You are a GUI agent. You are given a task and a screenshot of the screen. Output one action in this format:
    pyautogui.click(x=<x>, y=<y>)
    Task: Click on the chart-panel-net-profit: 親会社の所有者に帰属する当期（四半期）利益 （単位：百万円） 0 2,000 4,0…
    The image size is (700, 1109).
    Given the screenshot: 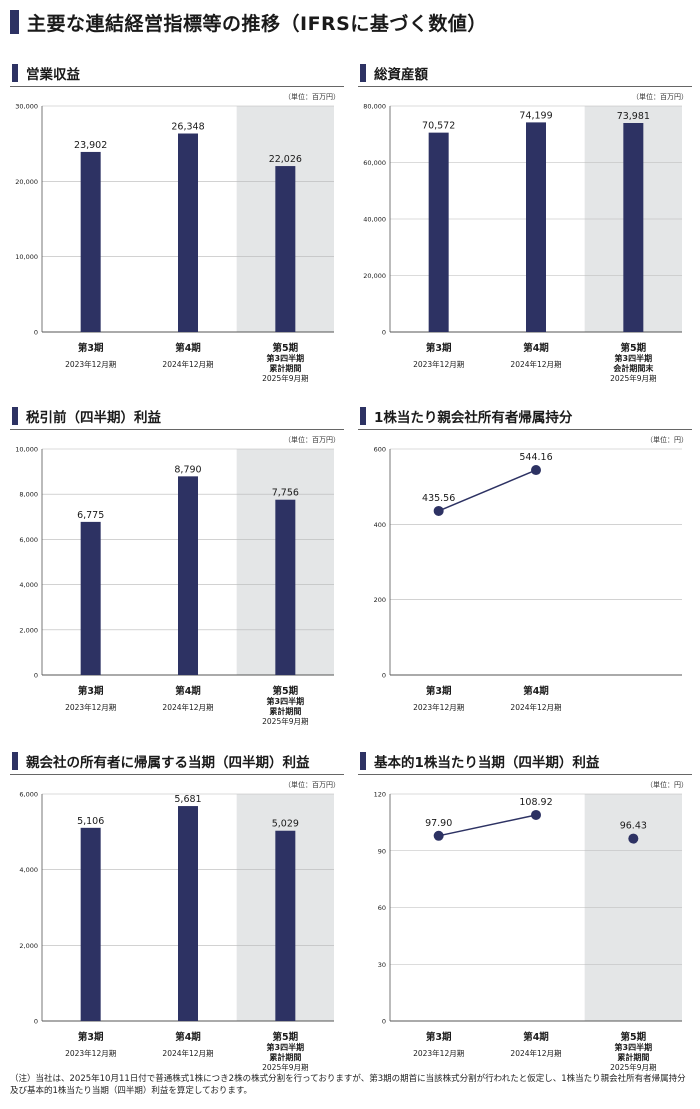 What is the action you would take?
    pyautogui.click(x=177, y=911)
    